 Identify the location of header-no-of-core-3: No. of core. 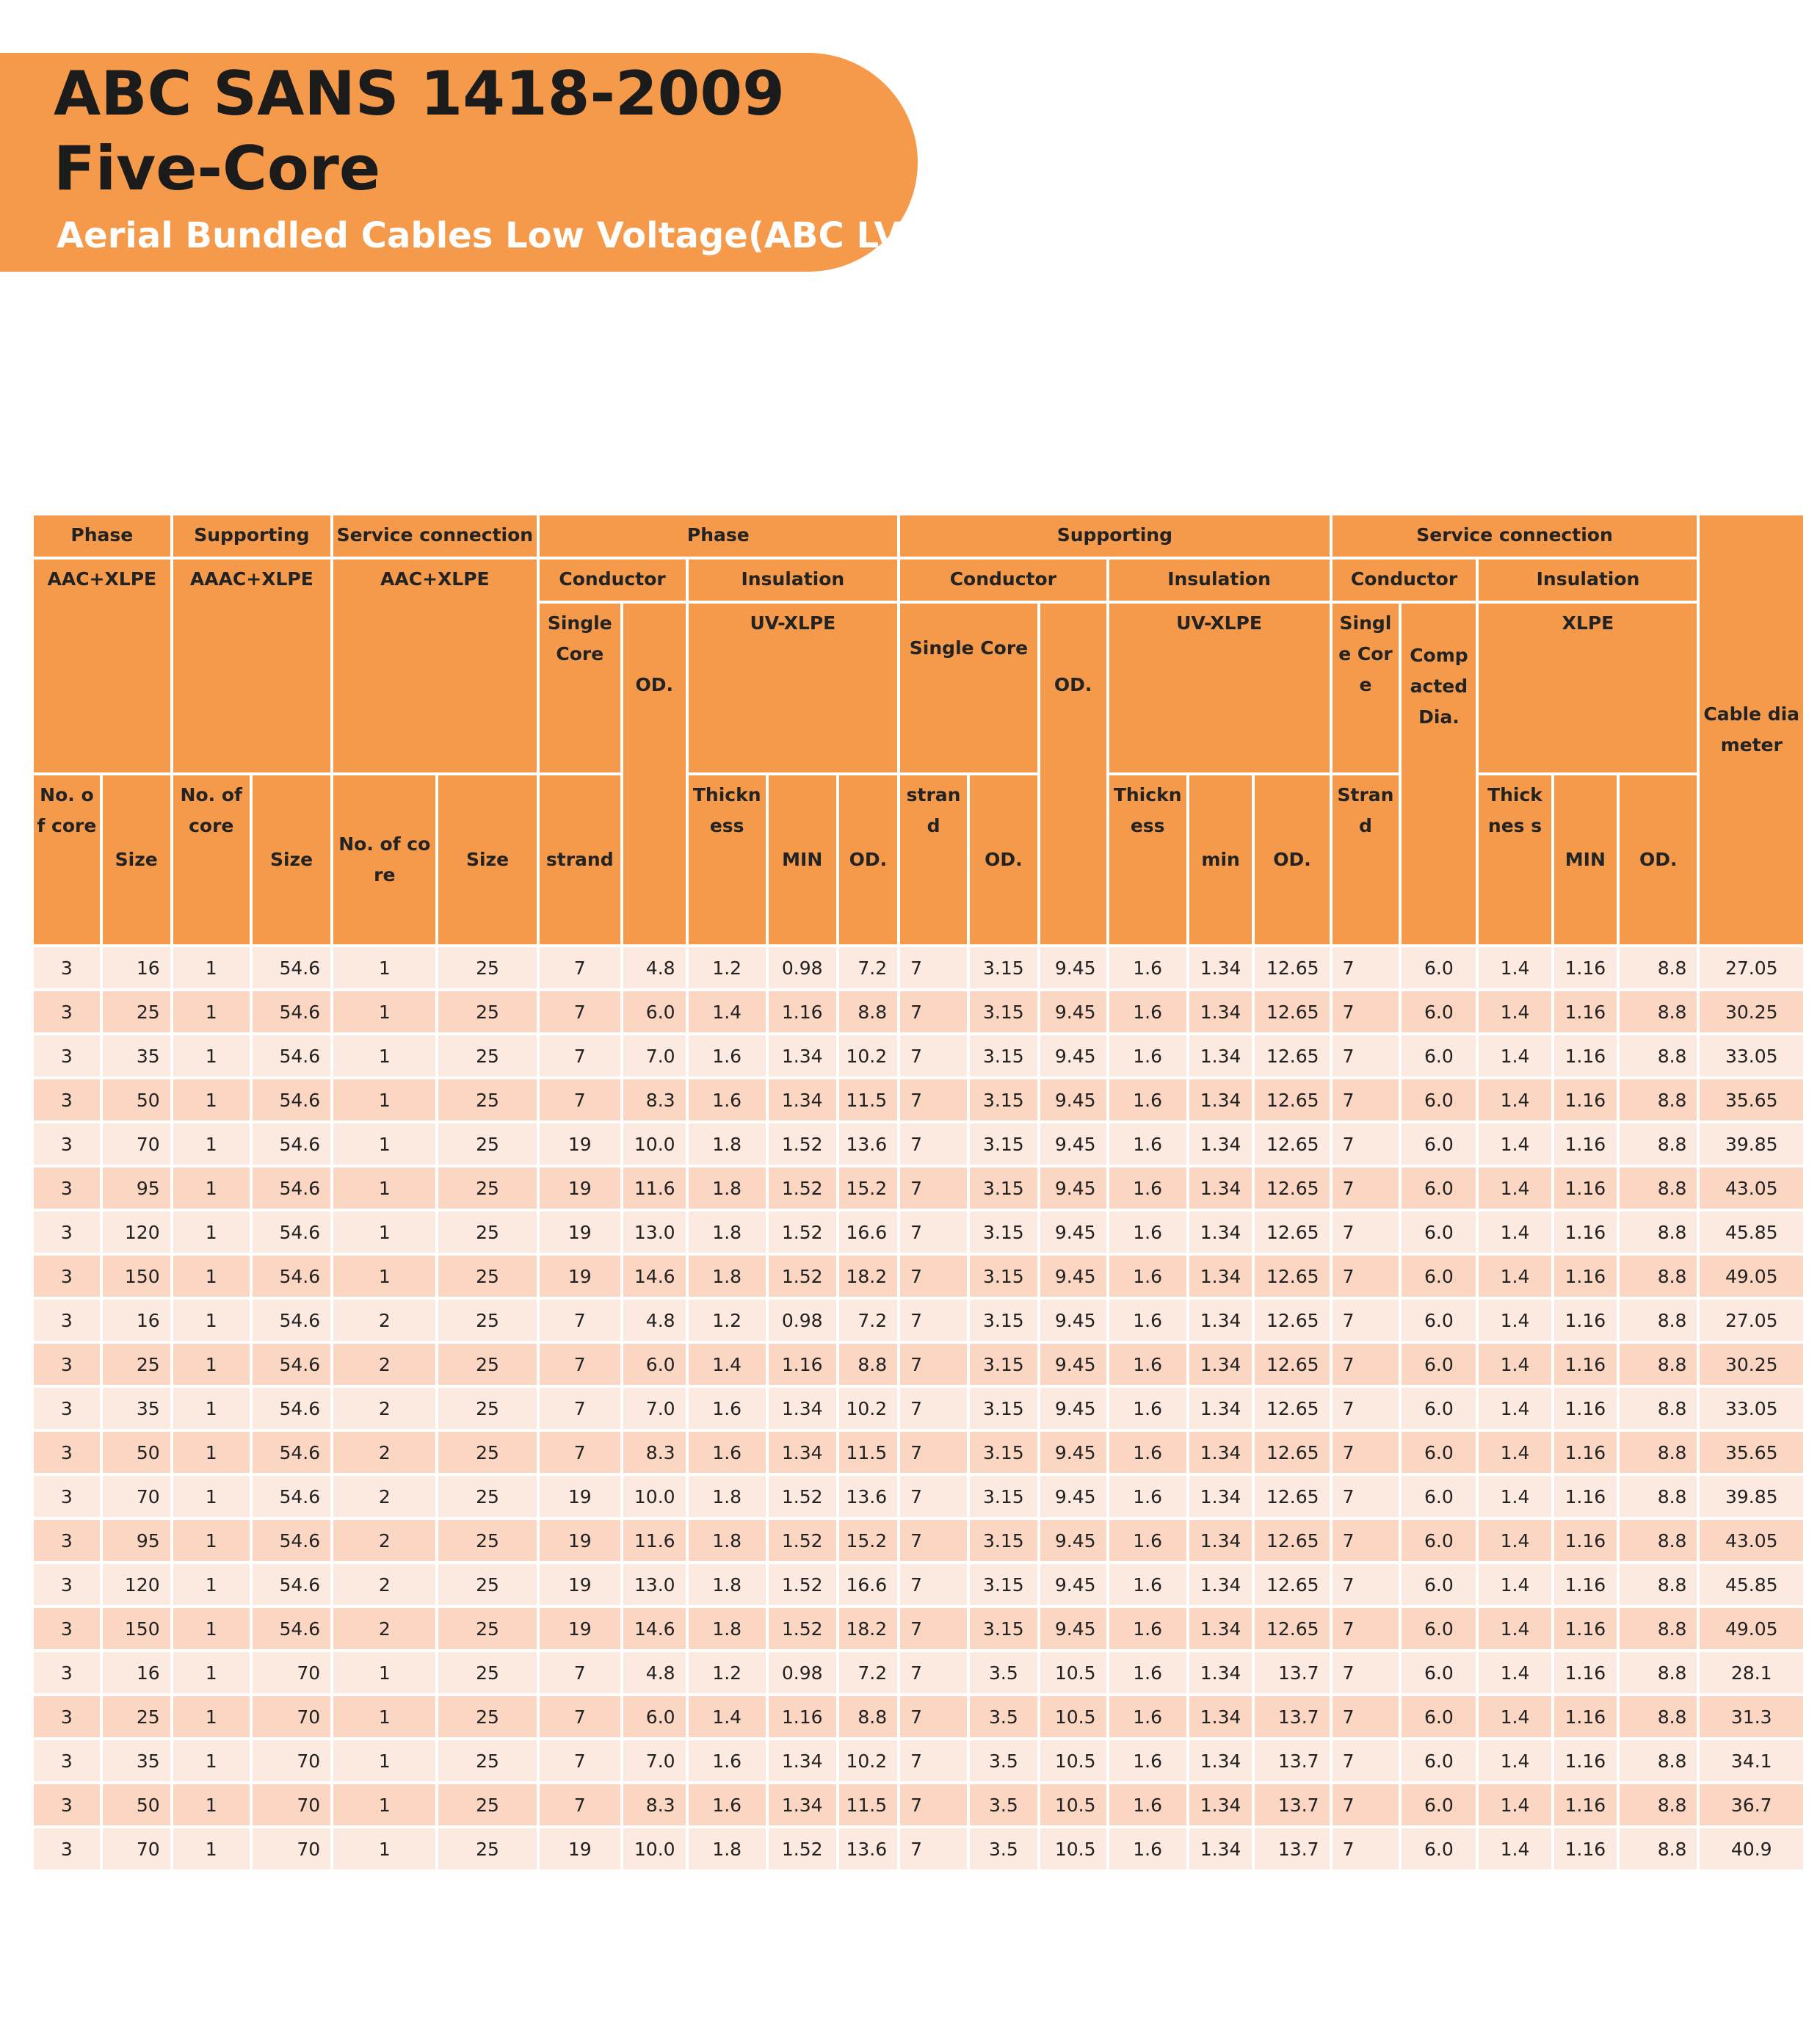
(385, 859).